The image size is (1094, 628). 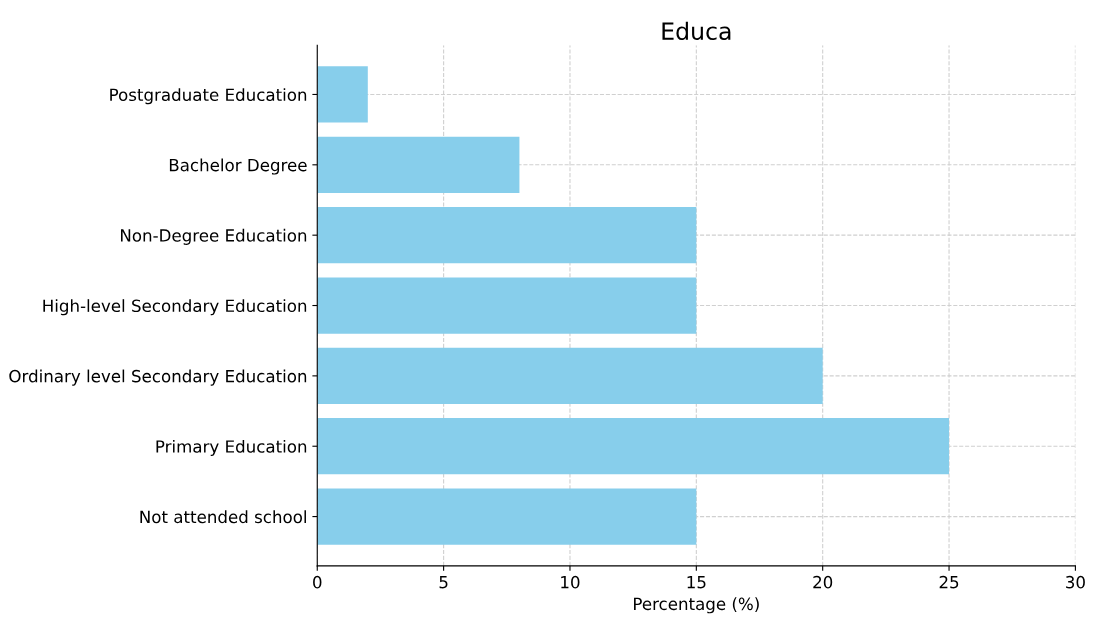 What do you see at coordinates (158, 377) in the screenshot?
I see `y-tick-label: Ordinary level Secondary Education` at bounding box center [158, 377].